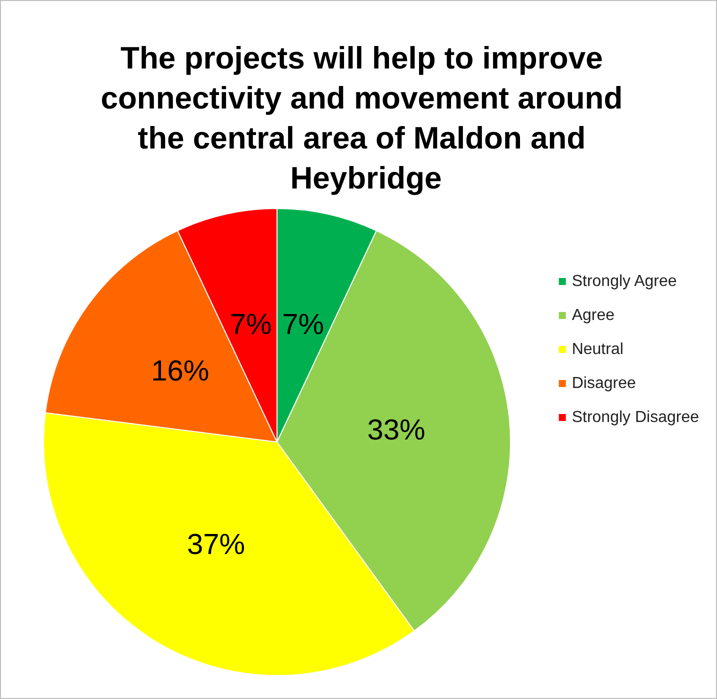 This screenshot has width=717, height=699. Describe the element at coordinates (180, 372) in the screenshot. I see `data-label: 16%` at that location.